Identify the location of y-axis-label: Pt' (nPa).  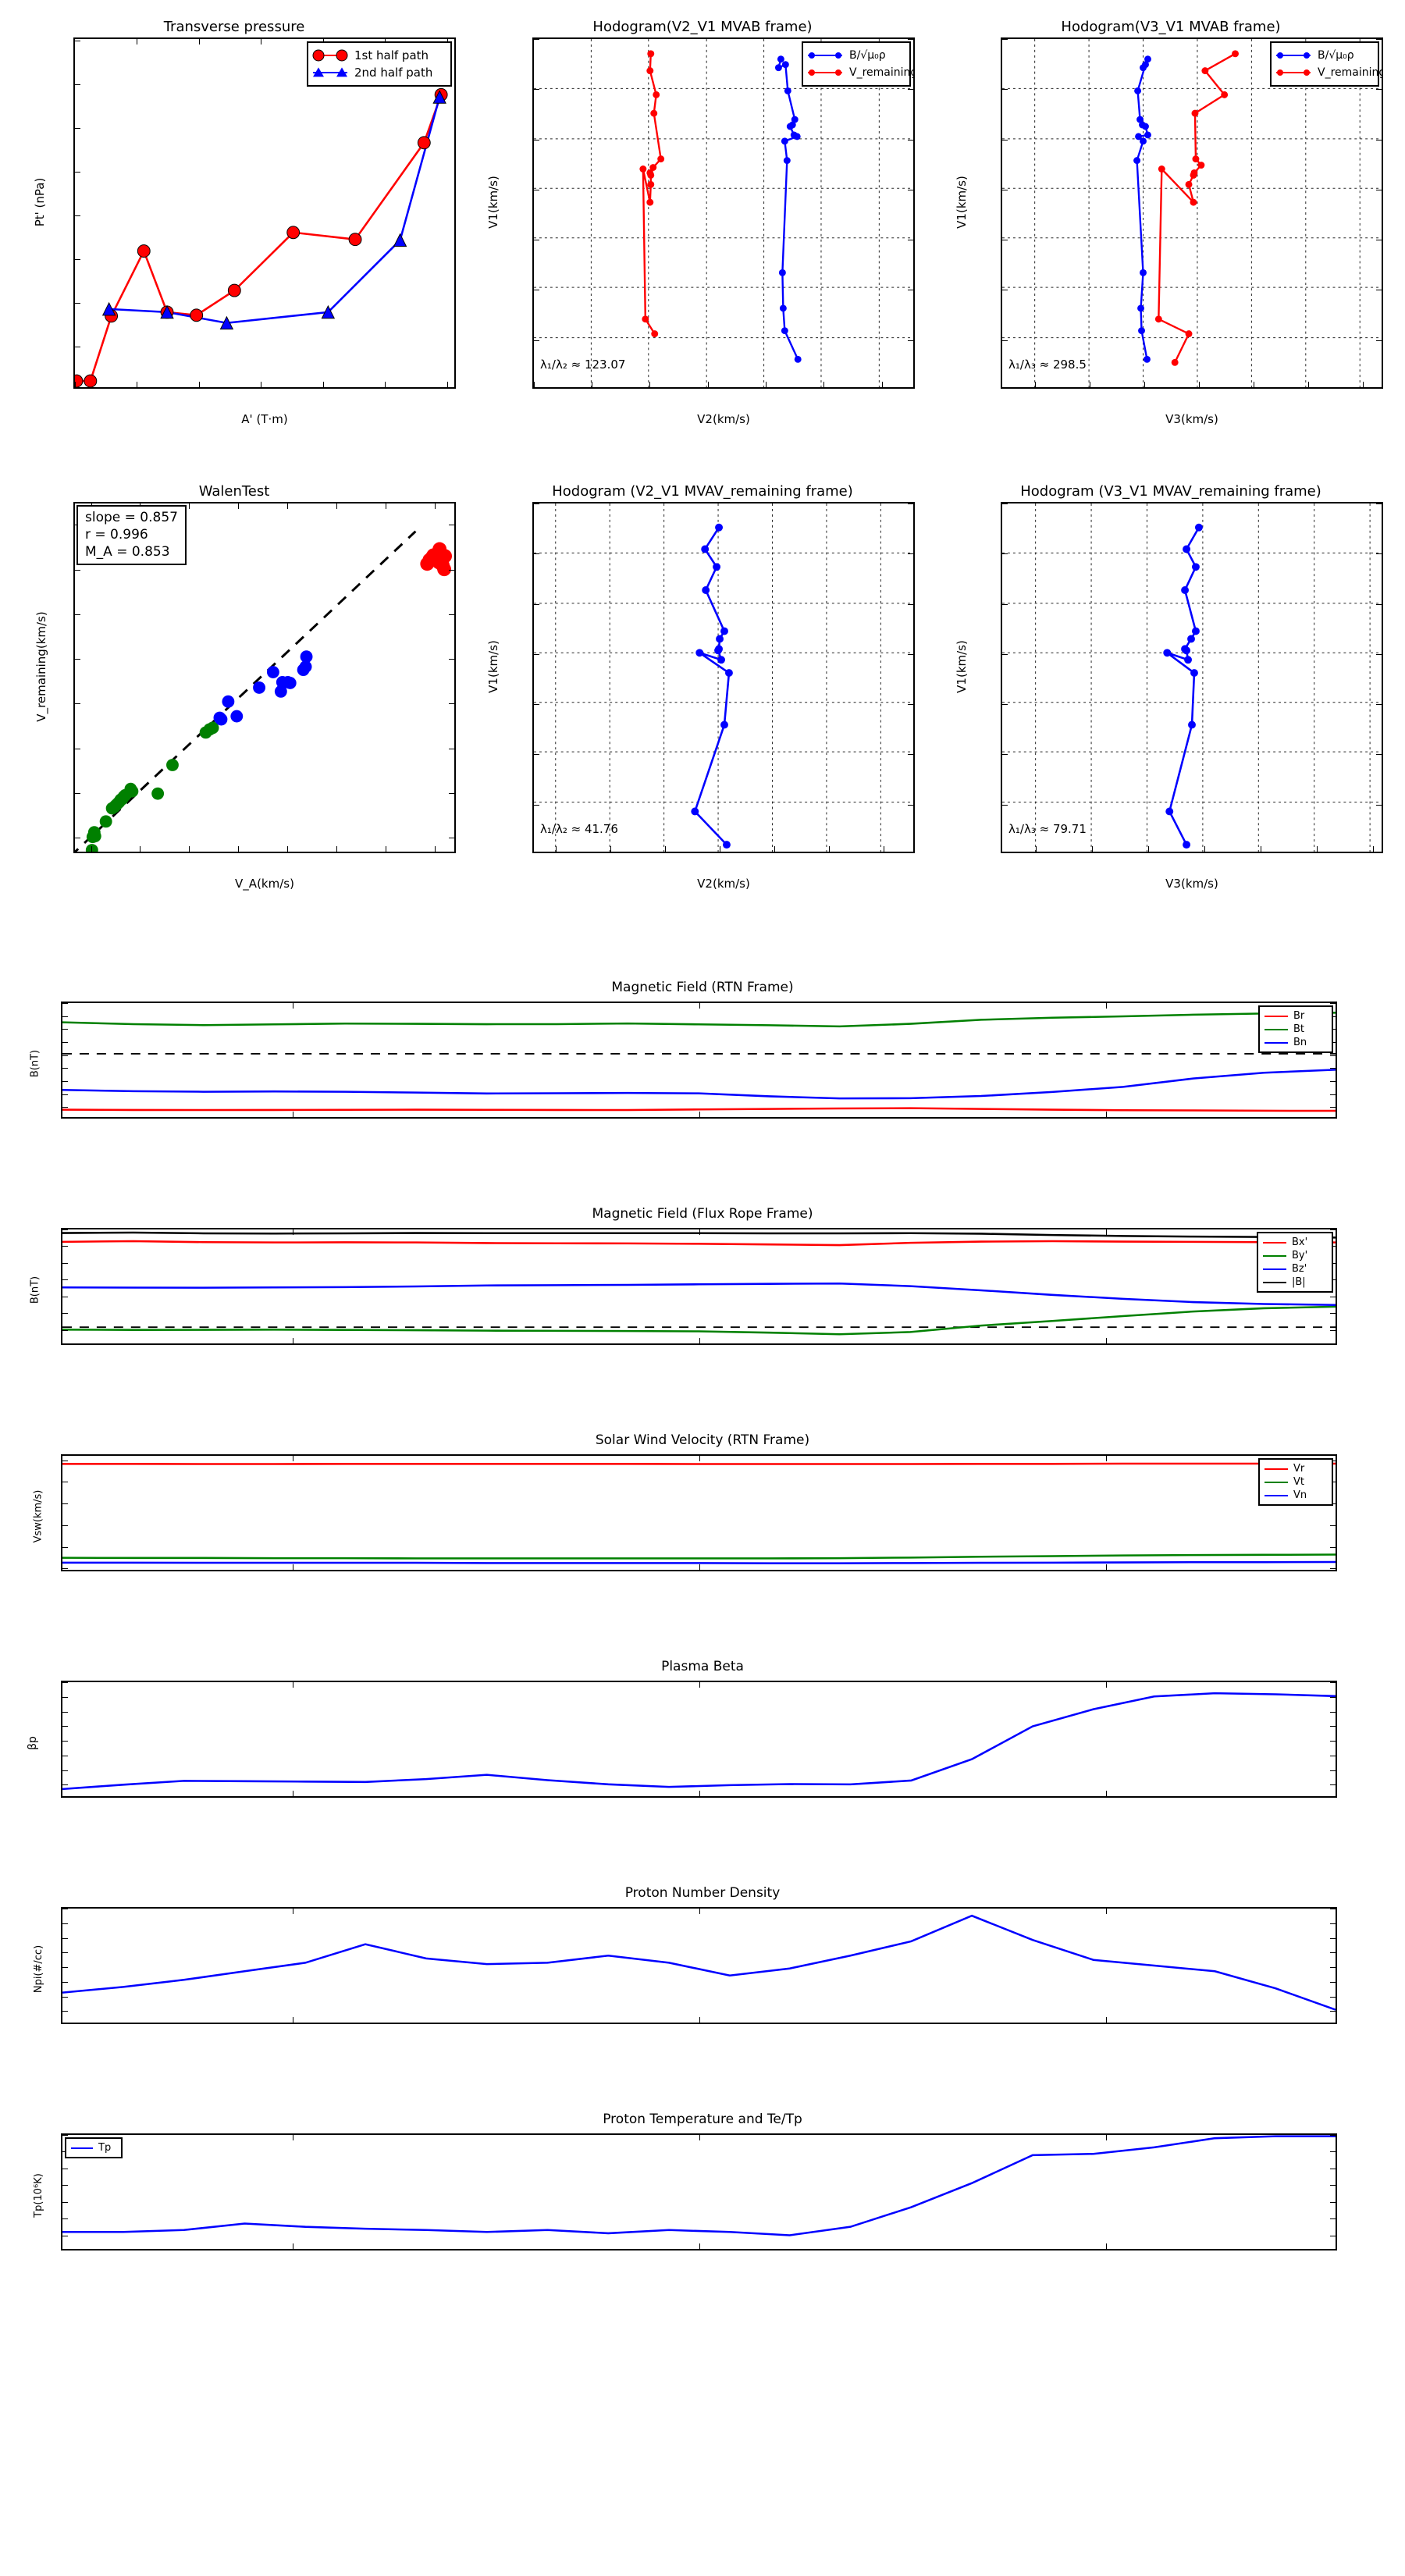
(40, 202).